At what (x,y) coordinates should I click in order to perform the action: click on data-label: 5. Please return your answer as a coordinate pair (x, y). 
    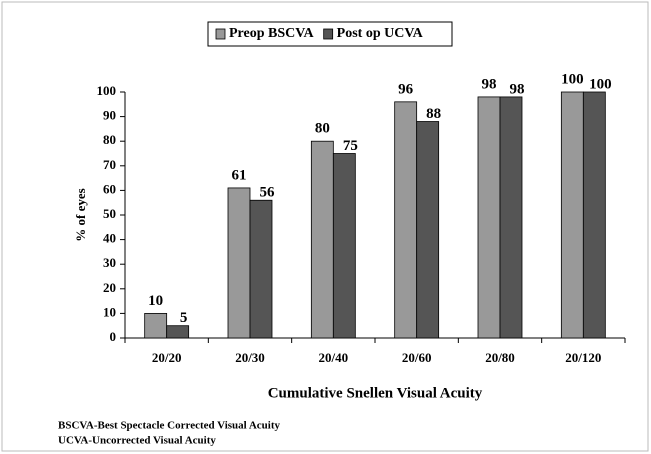
    Looking at the image, I should click on (184, 318).